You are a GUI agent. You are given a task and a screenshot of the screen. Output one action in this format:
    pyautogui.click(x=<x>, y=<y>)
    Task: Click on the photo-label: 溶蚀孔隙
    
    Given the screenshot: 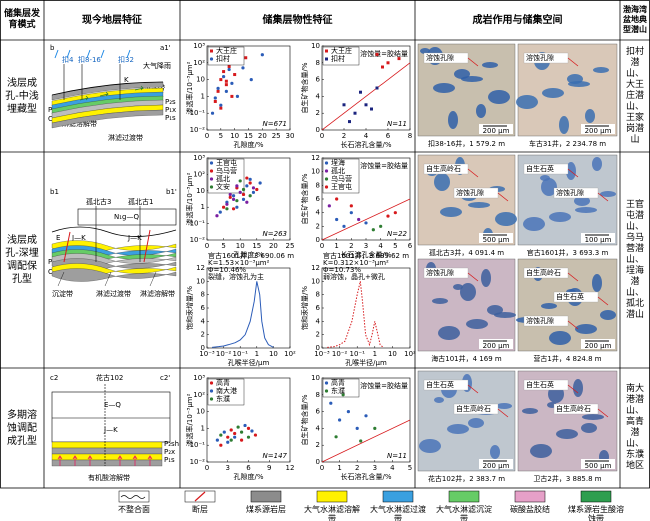 What is the action you would take?
    pyautogui.click(x=540, y=320)
    